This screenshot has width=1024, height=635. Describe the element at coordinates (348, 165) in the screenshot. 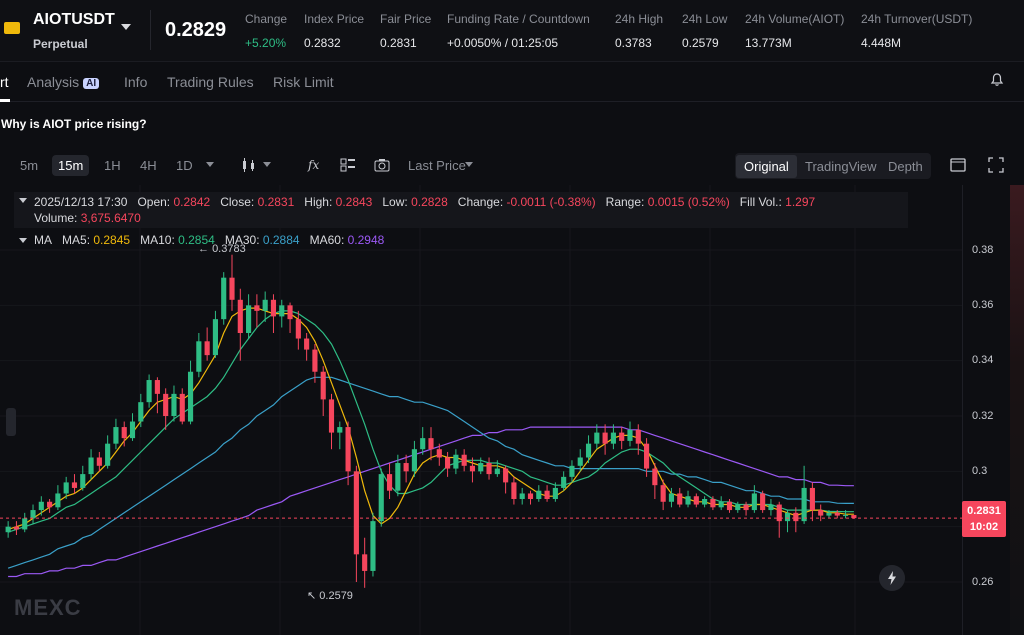

I see `layout-icon` at that location.